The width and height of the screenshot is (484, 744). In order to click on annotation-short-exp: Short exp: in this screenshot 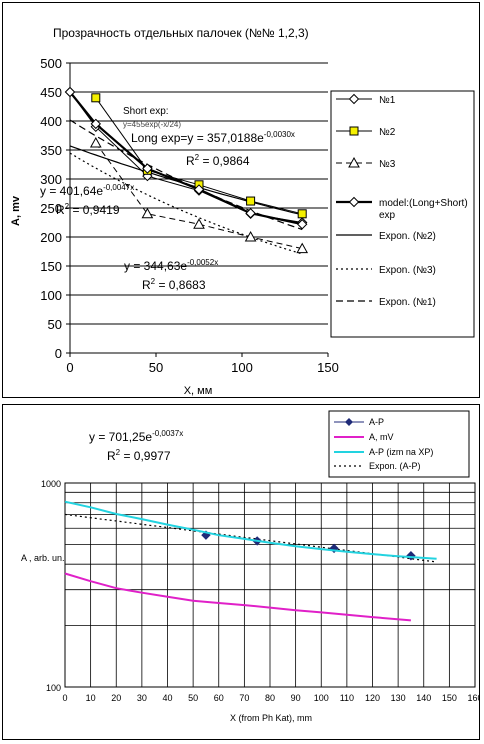, I will do `click(146, 111)`.